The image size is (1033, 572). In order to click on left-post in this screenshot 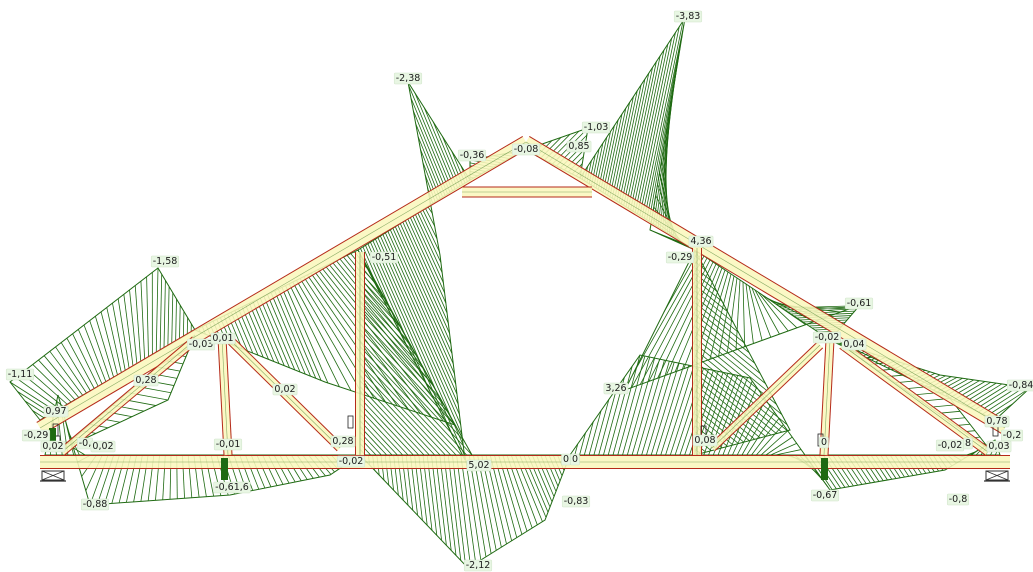, I will do `click(360, 353)`.